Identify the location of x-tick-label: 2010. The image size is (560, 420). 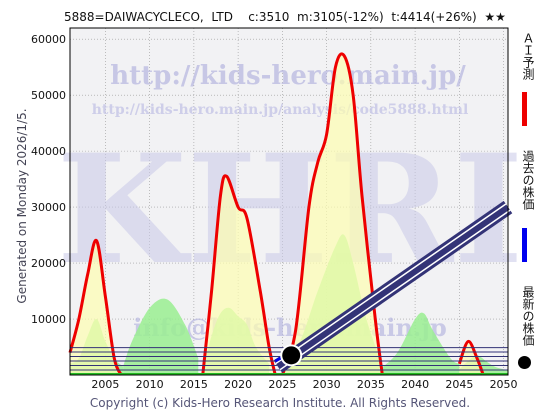
(150, 384).